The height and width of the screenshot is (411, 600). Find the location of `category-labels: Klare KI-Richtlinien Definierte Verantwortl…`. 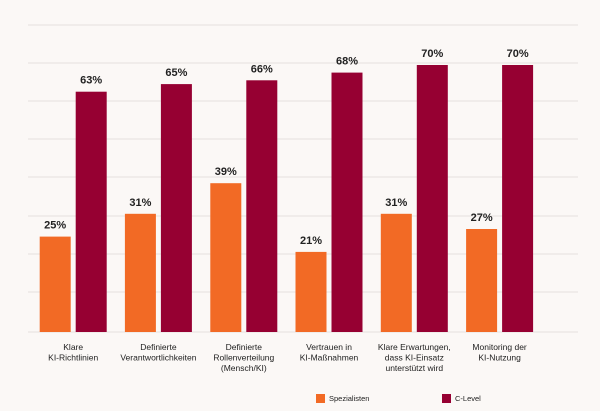

category-labels: Klare KI-Richtlinien Definierte Verantwortl… is located at coordinates (287, 357).